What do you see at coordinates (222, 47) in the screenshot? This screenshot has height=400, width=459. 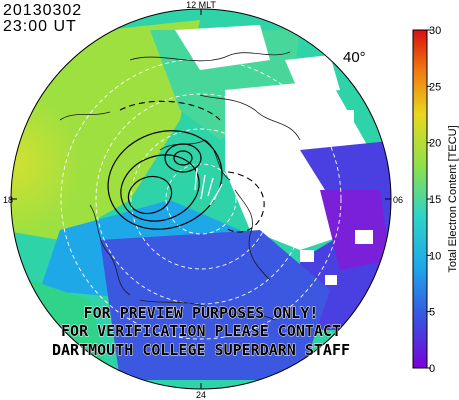 I see `data-gap-top` at bounding box center [222, 47].